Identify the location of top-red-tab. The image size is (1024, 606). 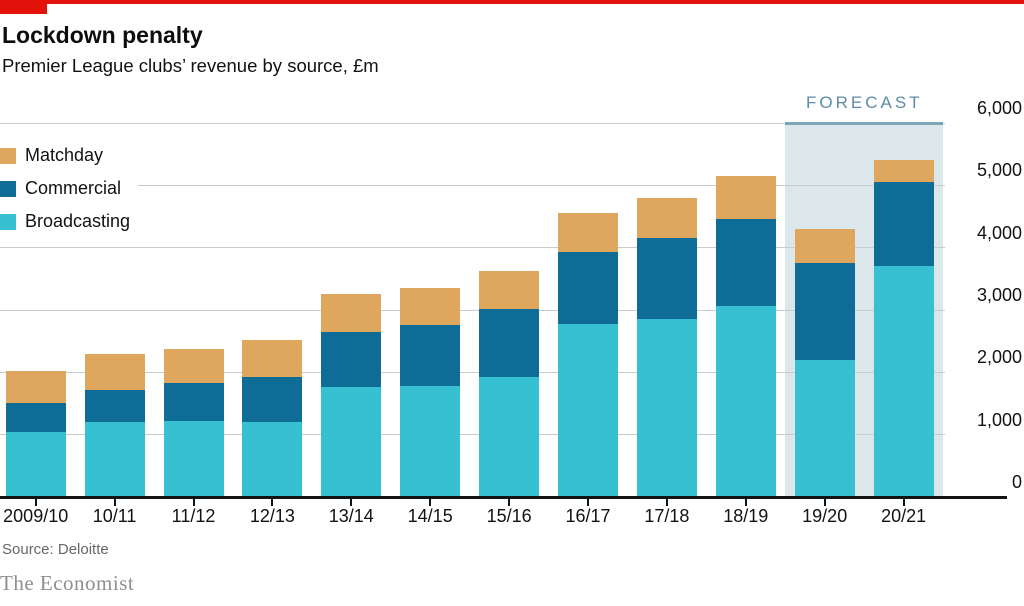
(23, 7).